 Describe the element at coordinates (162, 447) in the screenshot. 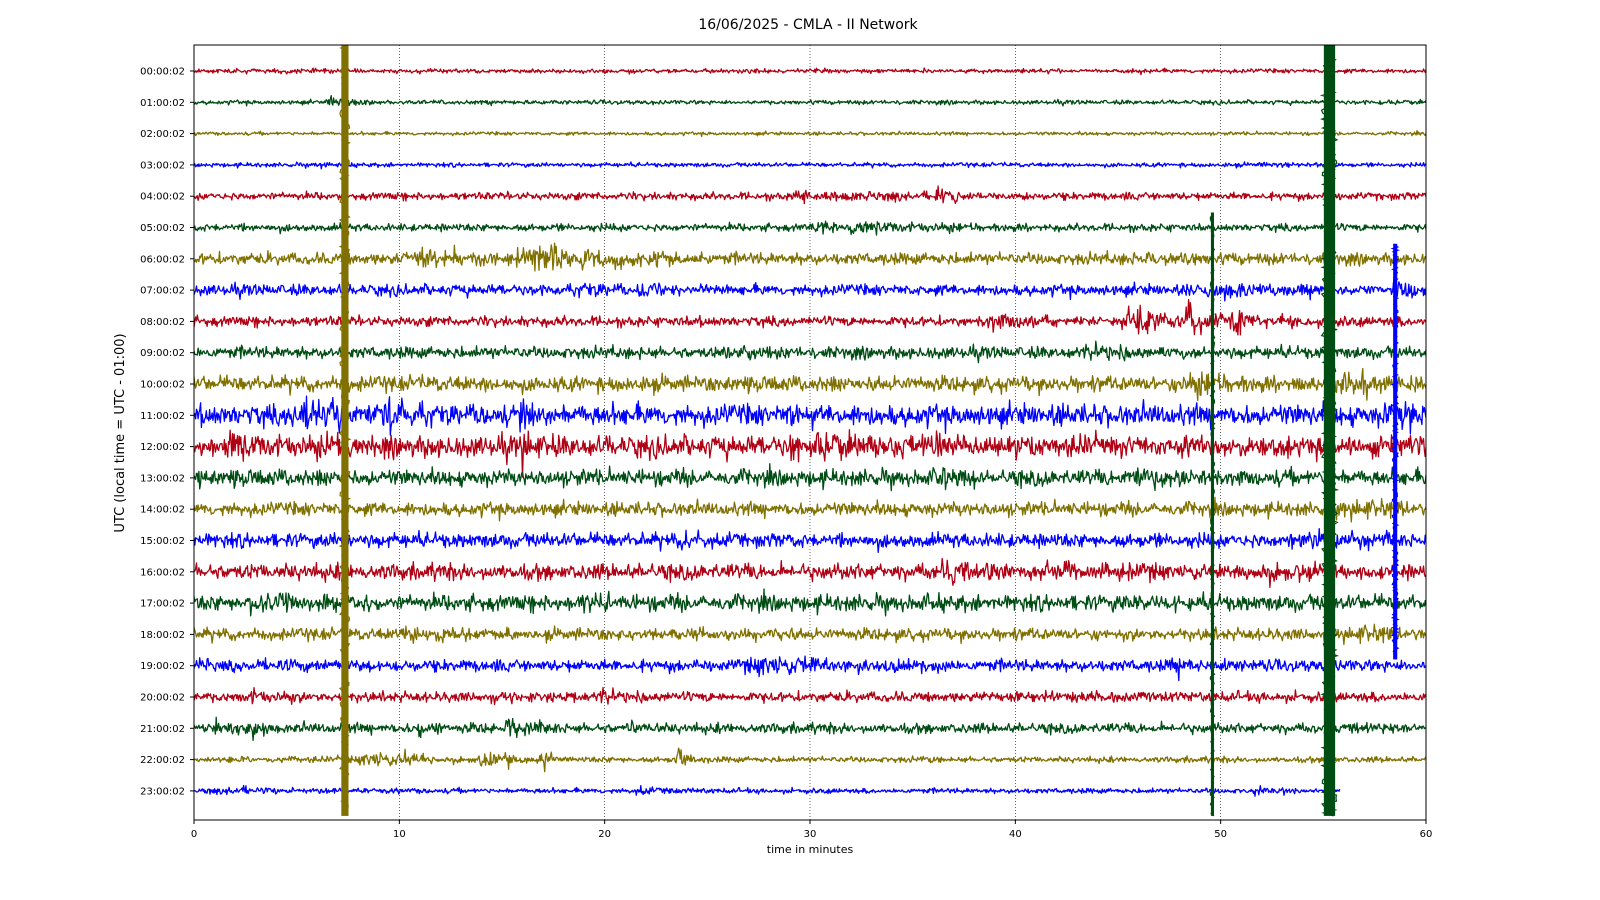

I see `y-tick-label: 12:00:02` at that location.